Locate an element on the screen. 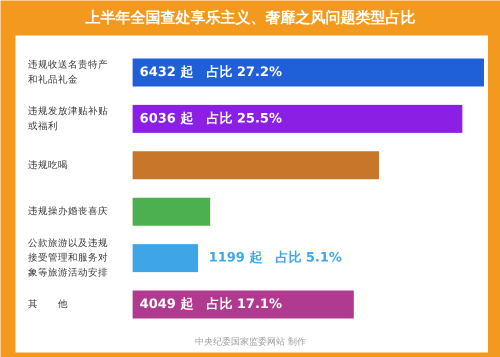  data-label: 1199 起 占比 5.1% is located at coordinates (275, 258).